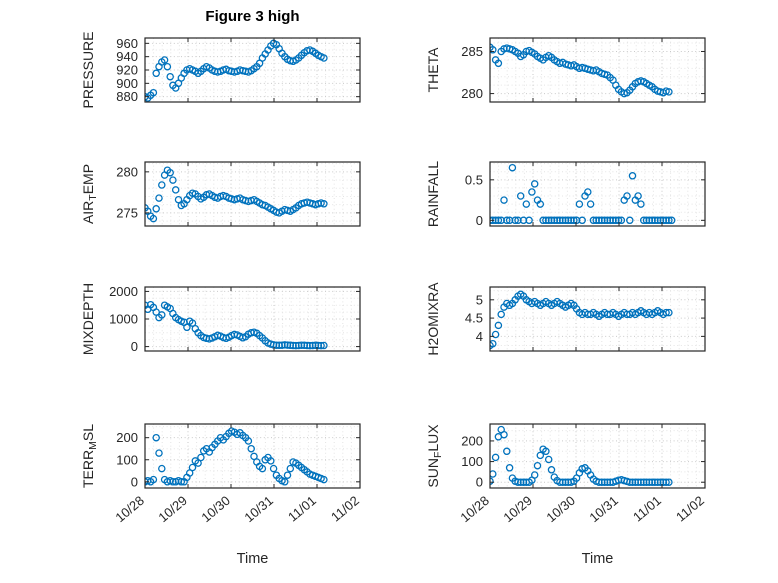 This screenshot has width=778, height=583. What do you see at coordinates (581, 70) in the screenshot?
I see `series-theta` at bounding box center [581, 70].